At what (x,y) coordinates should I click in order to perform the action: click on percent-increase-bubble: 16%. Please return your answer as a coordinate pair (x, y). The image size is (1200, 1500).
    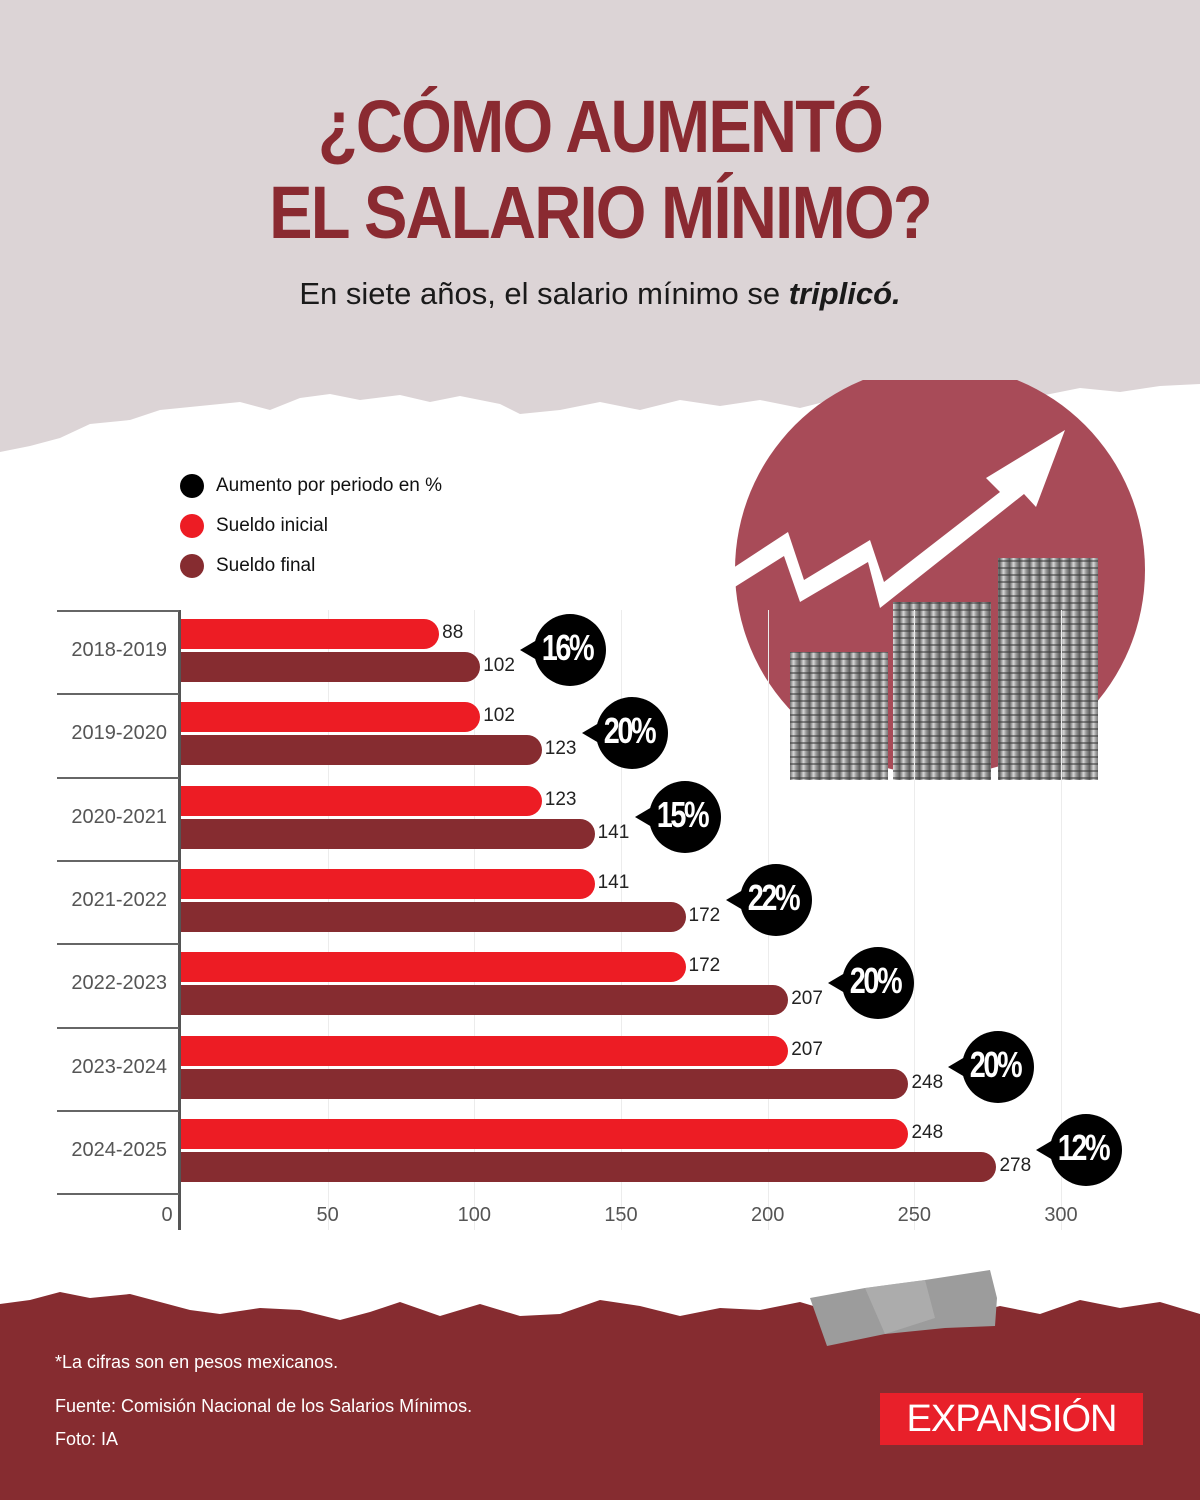
    Looking at the image, I should click on (563, 650).